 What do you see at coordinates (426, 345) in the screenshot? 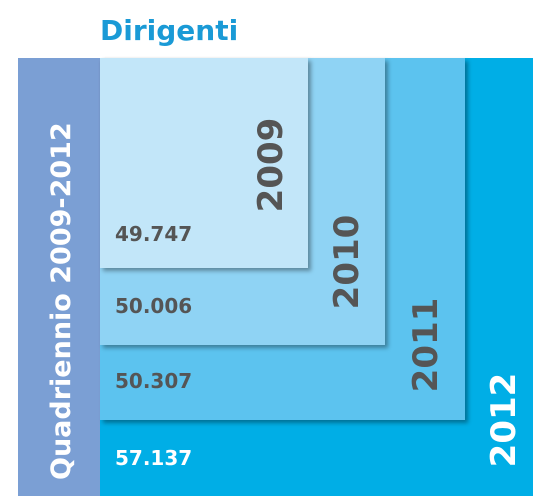
I see `year-label: 2011` at bounding box center [426, 345].